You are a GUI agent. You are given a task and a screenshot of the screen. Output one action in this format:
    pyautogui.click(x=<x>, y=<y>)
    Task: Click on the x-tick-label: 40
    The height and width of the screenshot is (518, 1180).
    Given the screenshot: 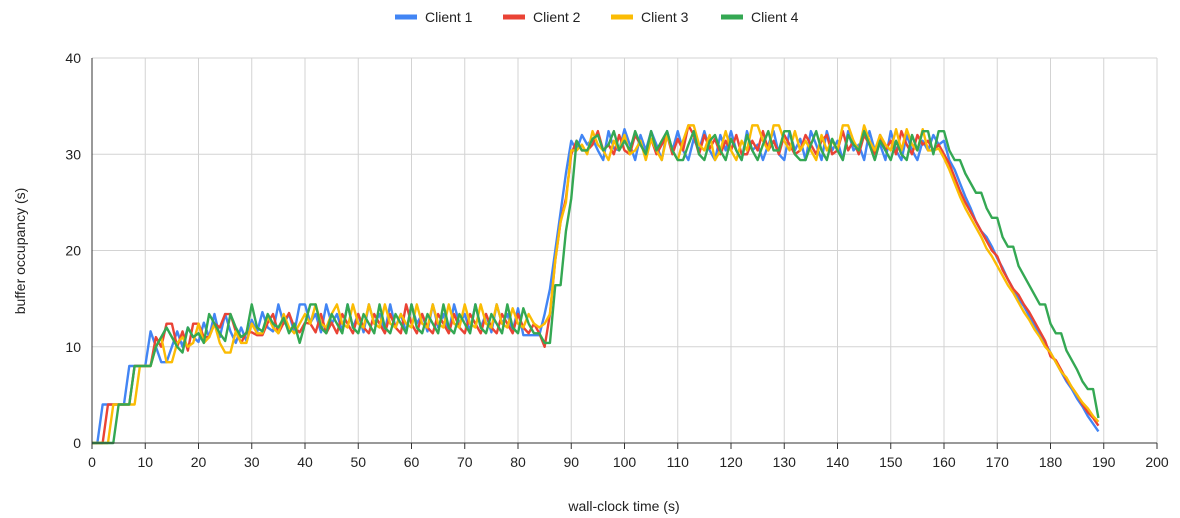 What is the action you would take?
    pyautogui.click(x=305, y=462)
    